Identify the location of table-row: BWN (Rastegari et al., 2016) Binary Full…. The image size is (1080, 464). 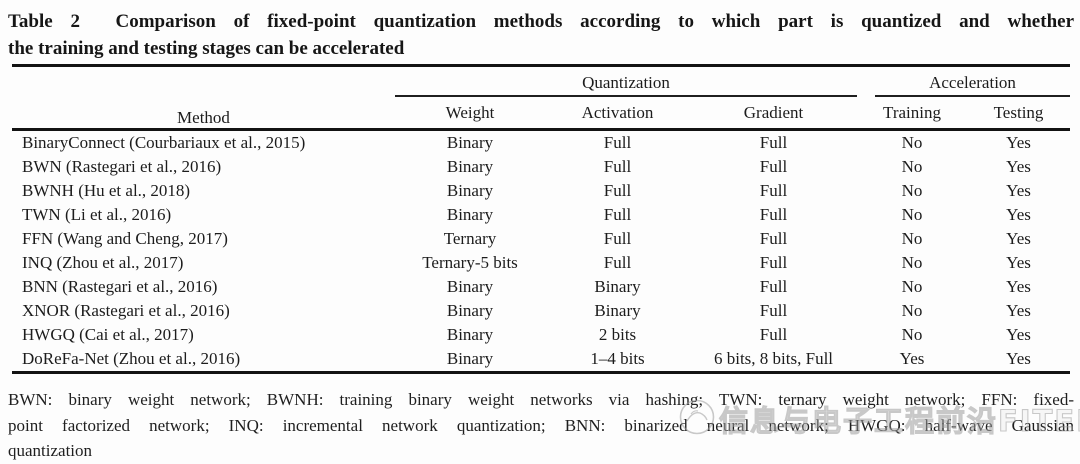
(541, 167).